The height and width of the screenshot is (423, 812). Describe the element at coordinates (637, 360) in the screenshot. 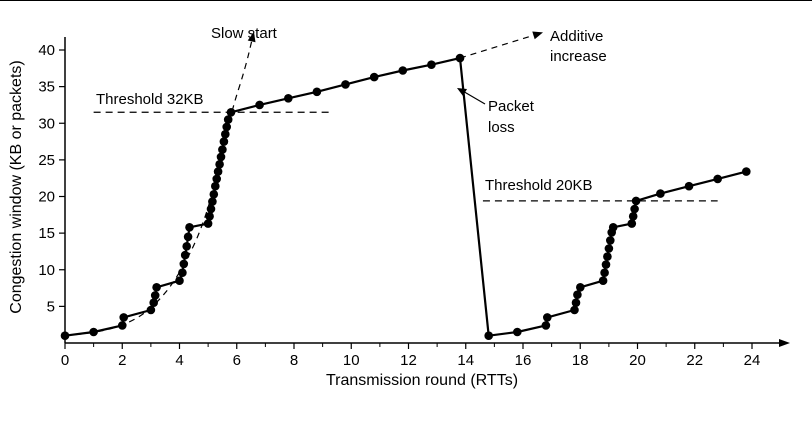

I see `x-tick-label: 20` at that location.